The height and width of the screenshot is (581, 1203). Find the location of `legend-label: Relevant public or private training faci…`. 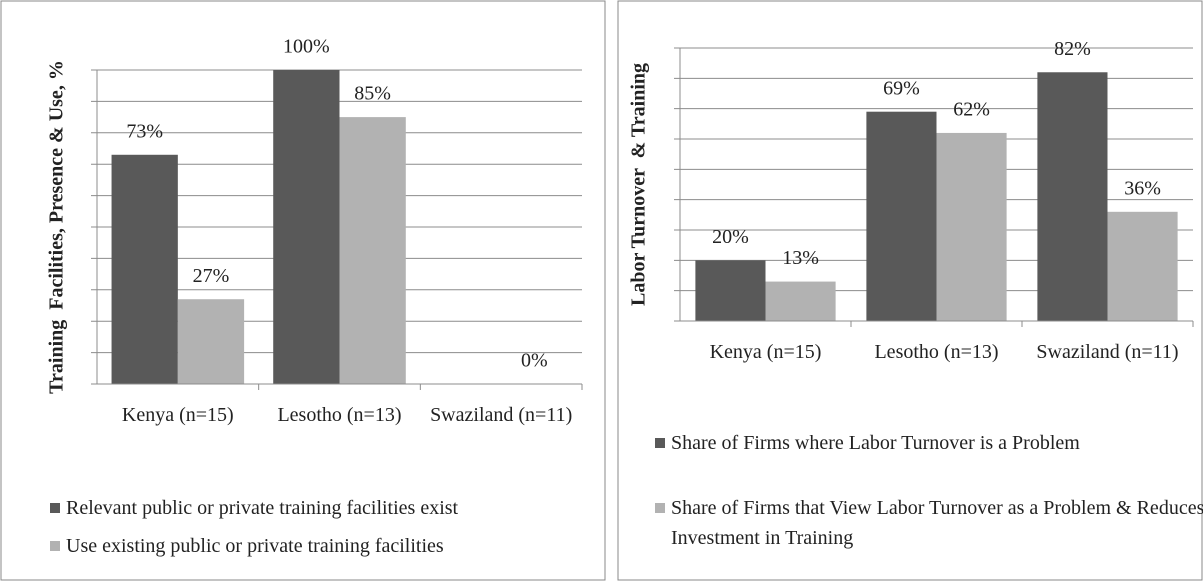

legend-label: Relevant public or private training faci… is located at coordinates (262, 508).